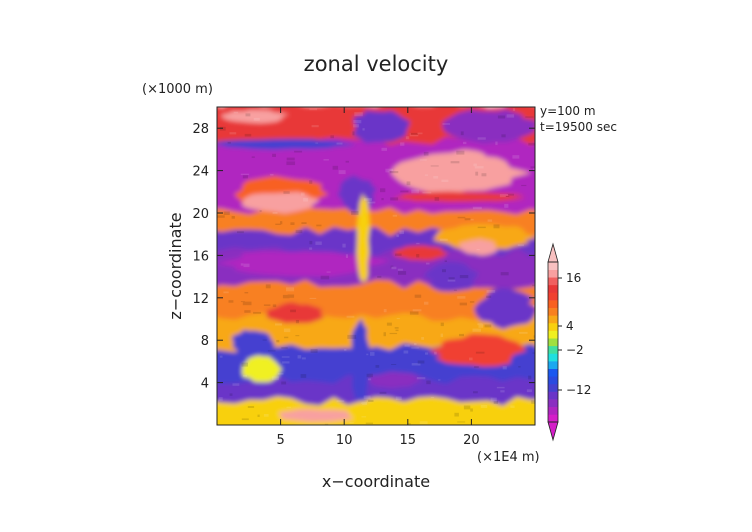 The image size is (752, 532). I want to click on colorbar-tick-label: −2, so click(575, 350).